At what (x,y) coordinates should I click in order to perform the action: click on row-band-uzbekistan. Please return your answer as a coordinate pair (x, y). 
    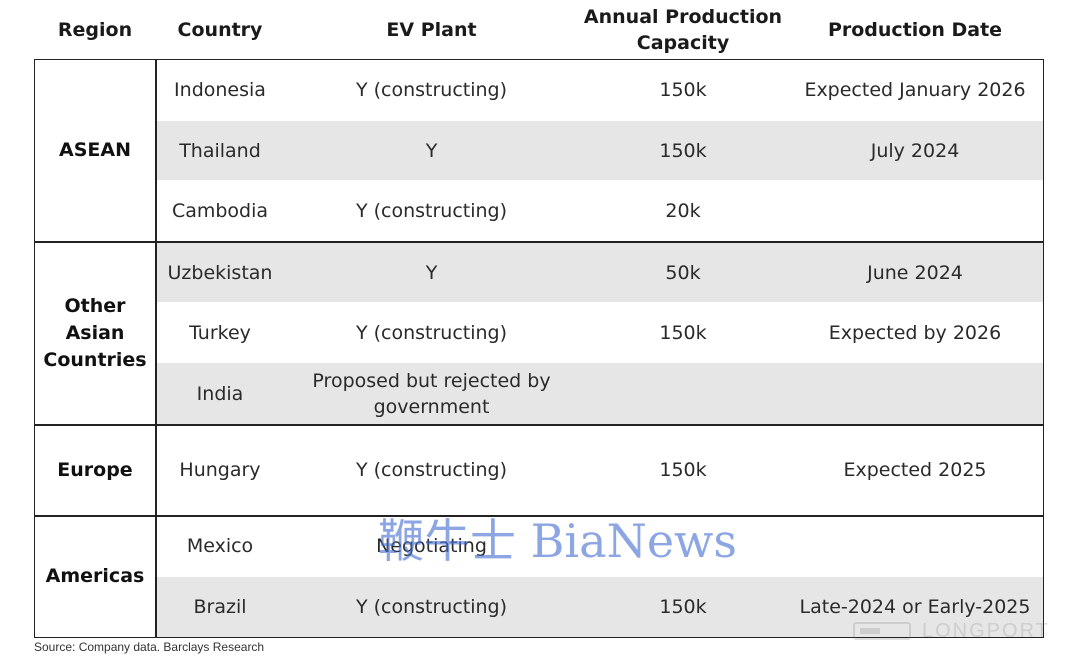
    Looking at the image, I should click on (599, 272).